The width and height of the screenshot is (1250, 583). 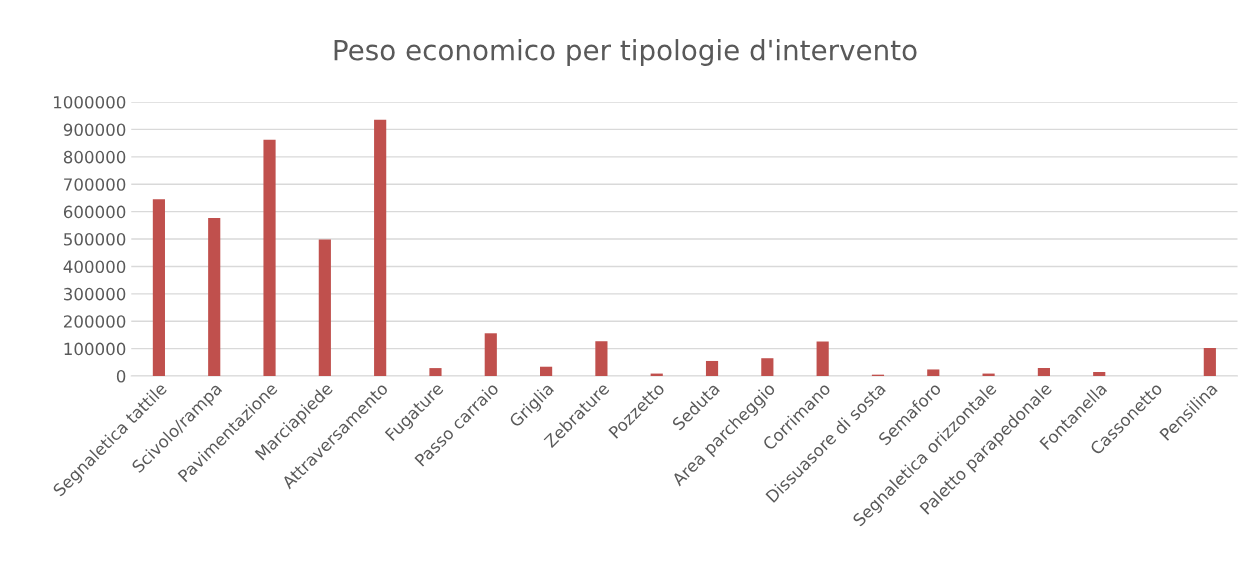 I want to click on y-tick-label: 500000, so click(x=95, y=239).